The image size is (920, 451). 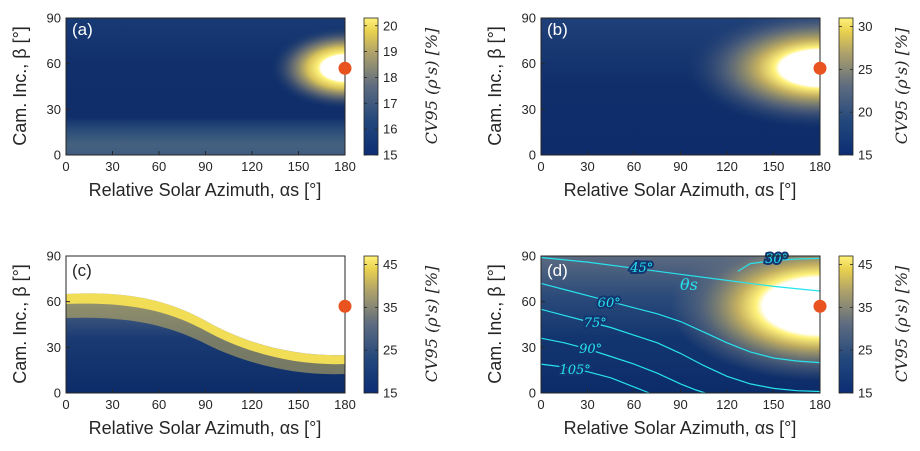 I want to click on colorbar-label-a: CV95 (ρ's) [%], so click(x=431, y=85).